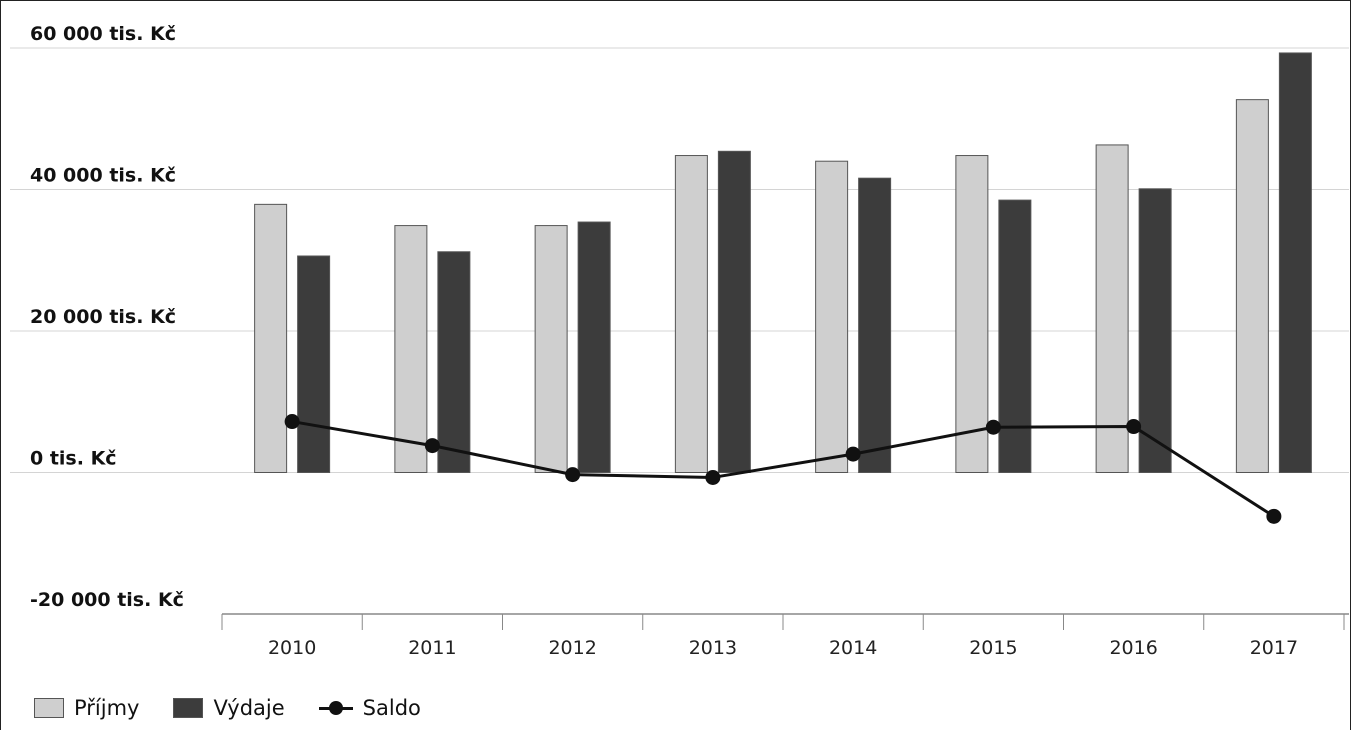 This screenshot has height=731, width=1351. I want to click on y-tick-label: 0 tis. Kč, so click(73, 459).